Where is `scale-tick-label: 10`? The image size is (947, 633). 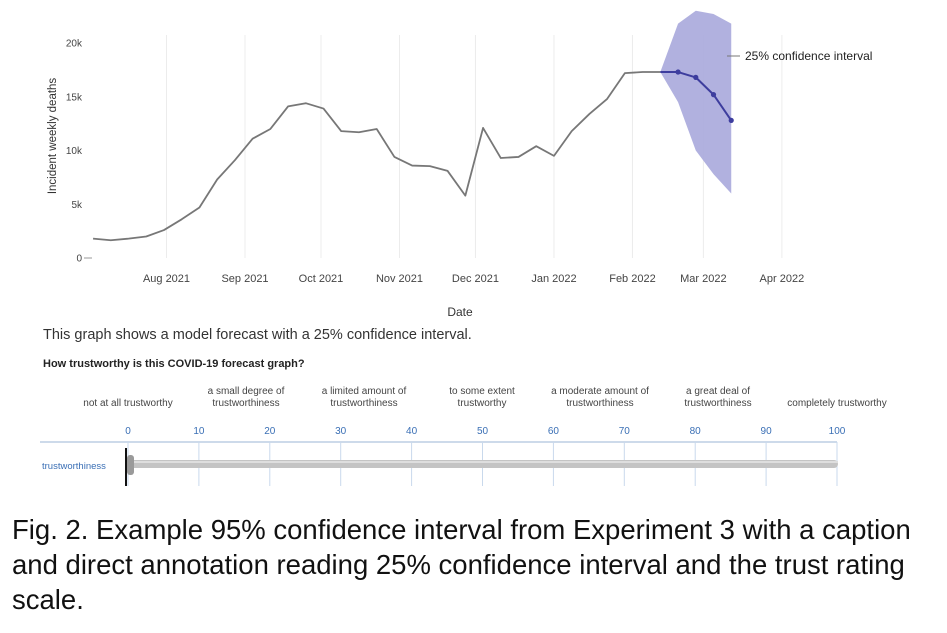
scale-tick-label: 10 is located at coordinates (199, 431).